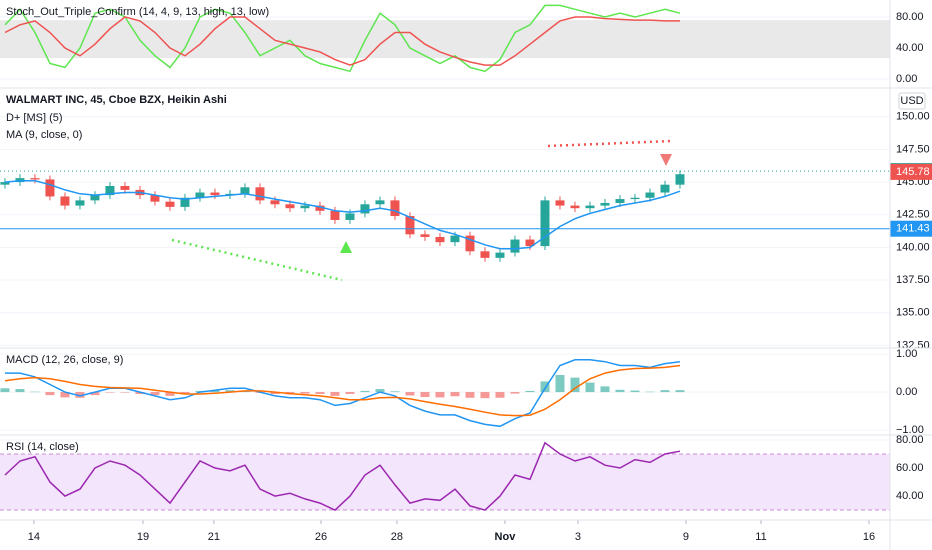  I want to click on x-tick-label: 19, so click(143, 537).